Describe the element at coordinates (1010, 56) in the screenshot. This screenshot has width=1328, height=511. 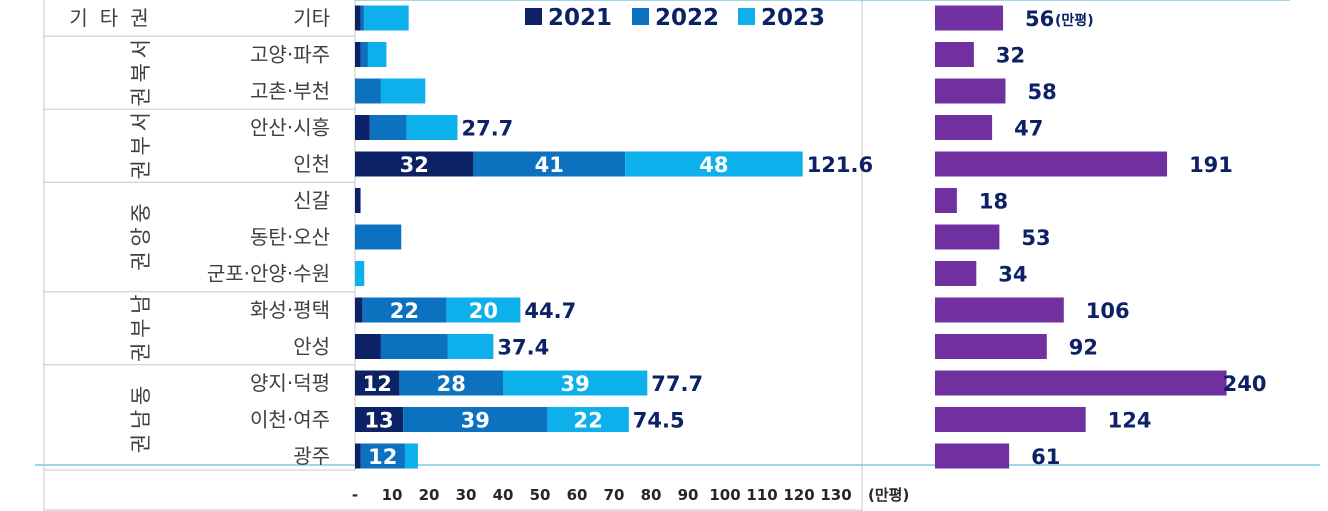
I see `total-bar-label: 32` at that location.